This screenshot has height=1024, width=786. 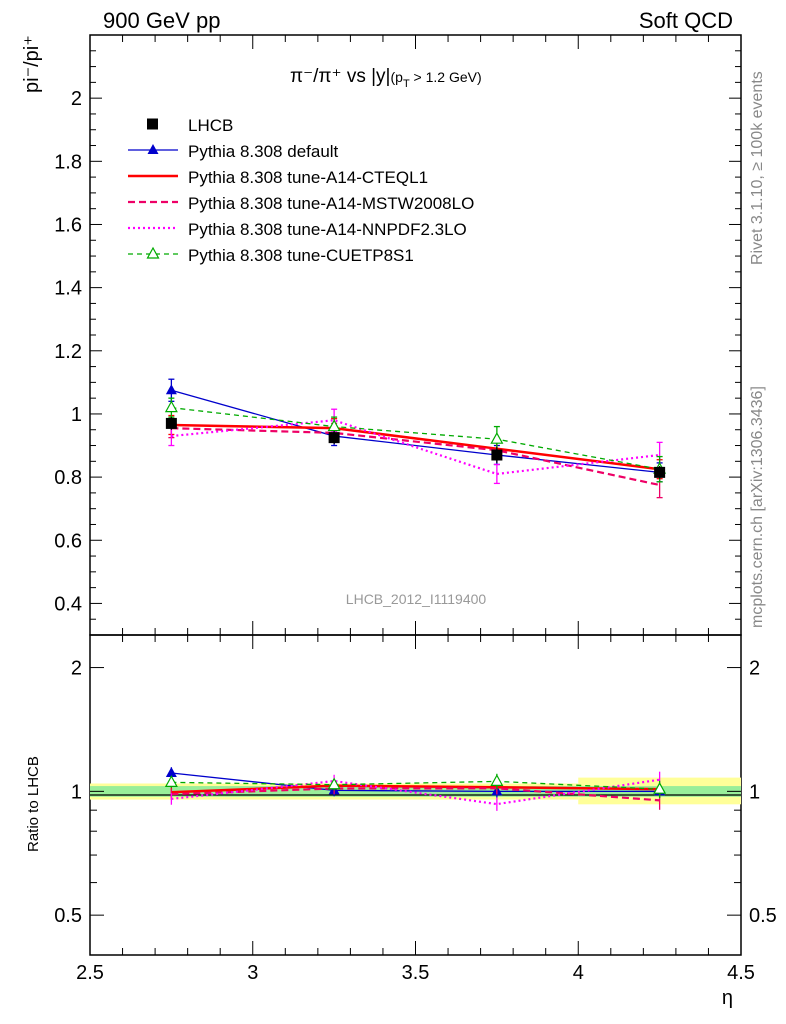 I want to click on legend-marker-lhcb, so click(x=152, y=124).